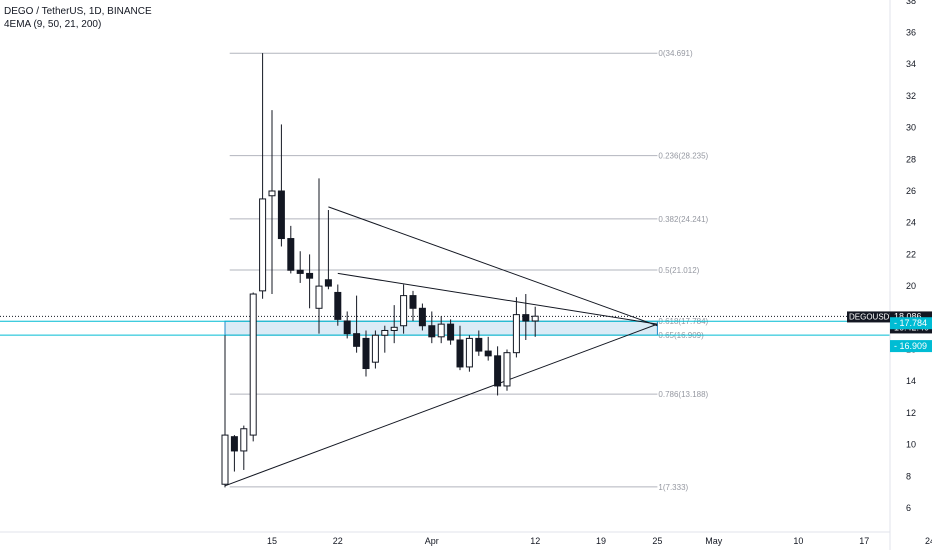  What do you see at coordinates (683, 394) in the screenshot?
I see `fib-label-6: 0.786(13.188)` at bounding box center [683, 394].